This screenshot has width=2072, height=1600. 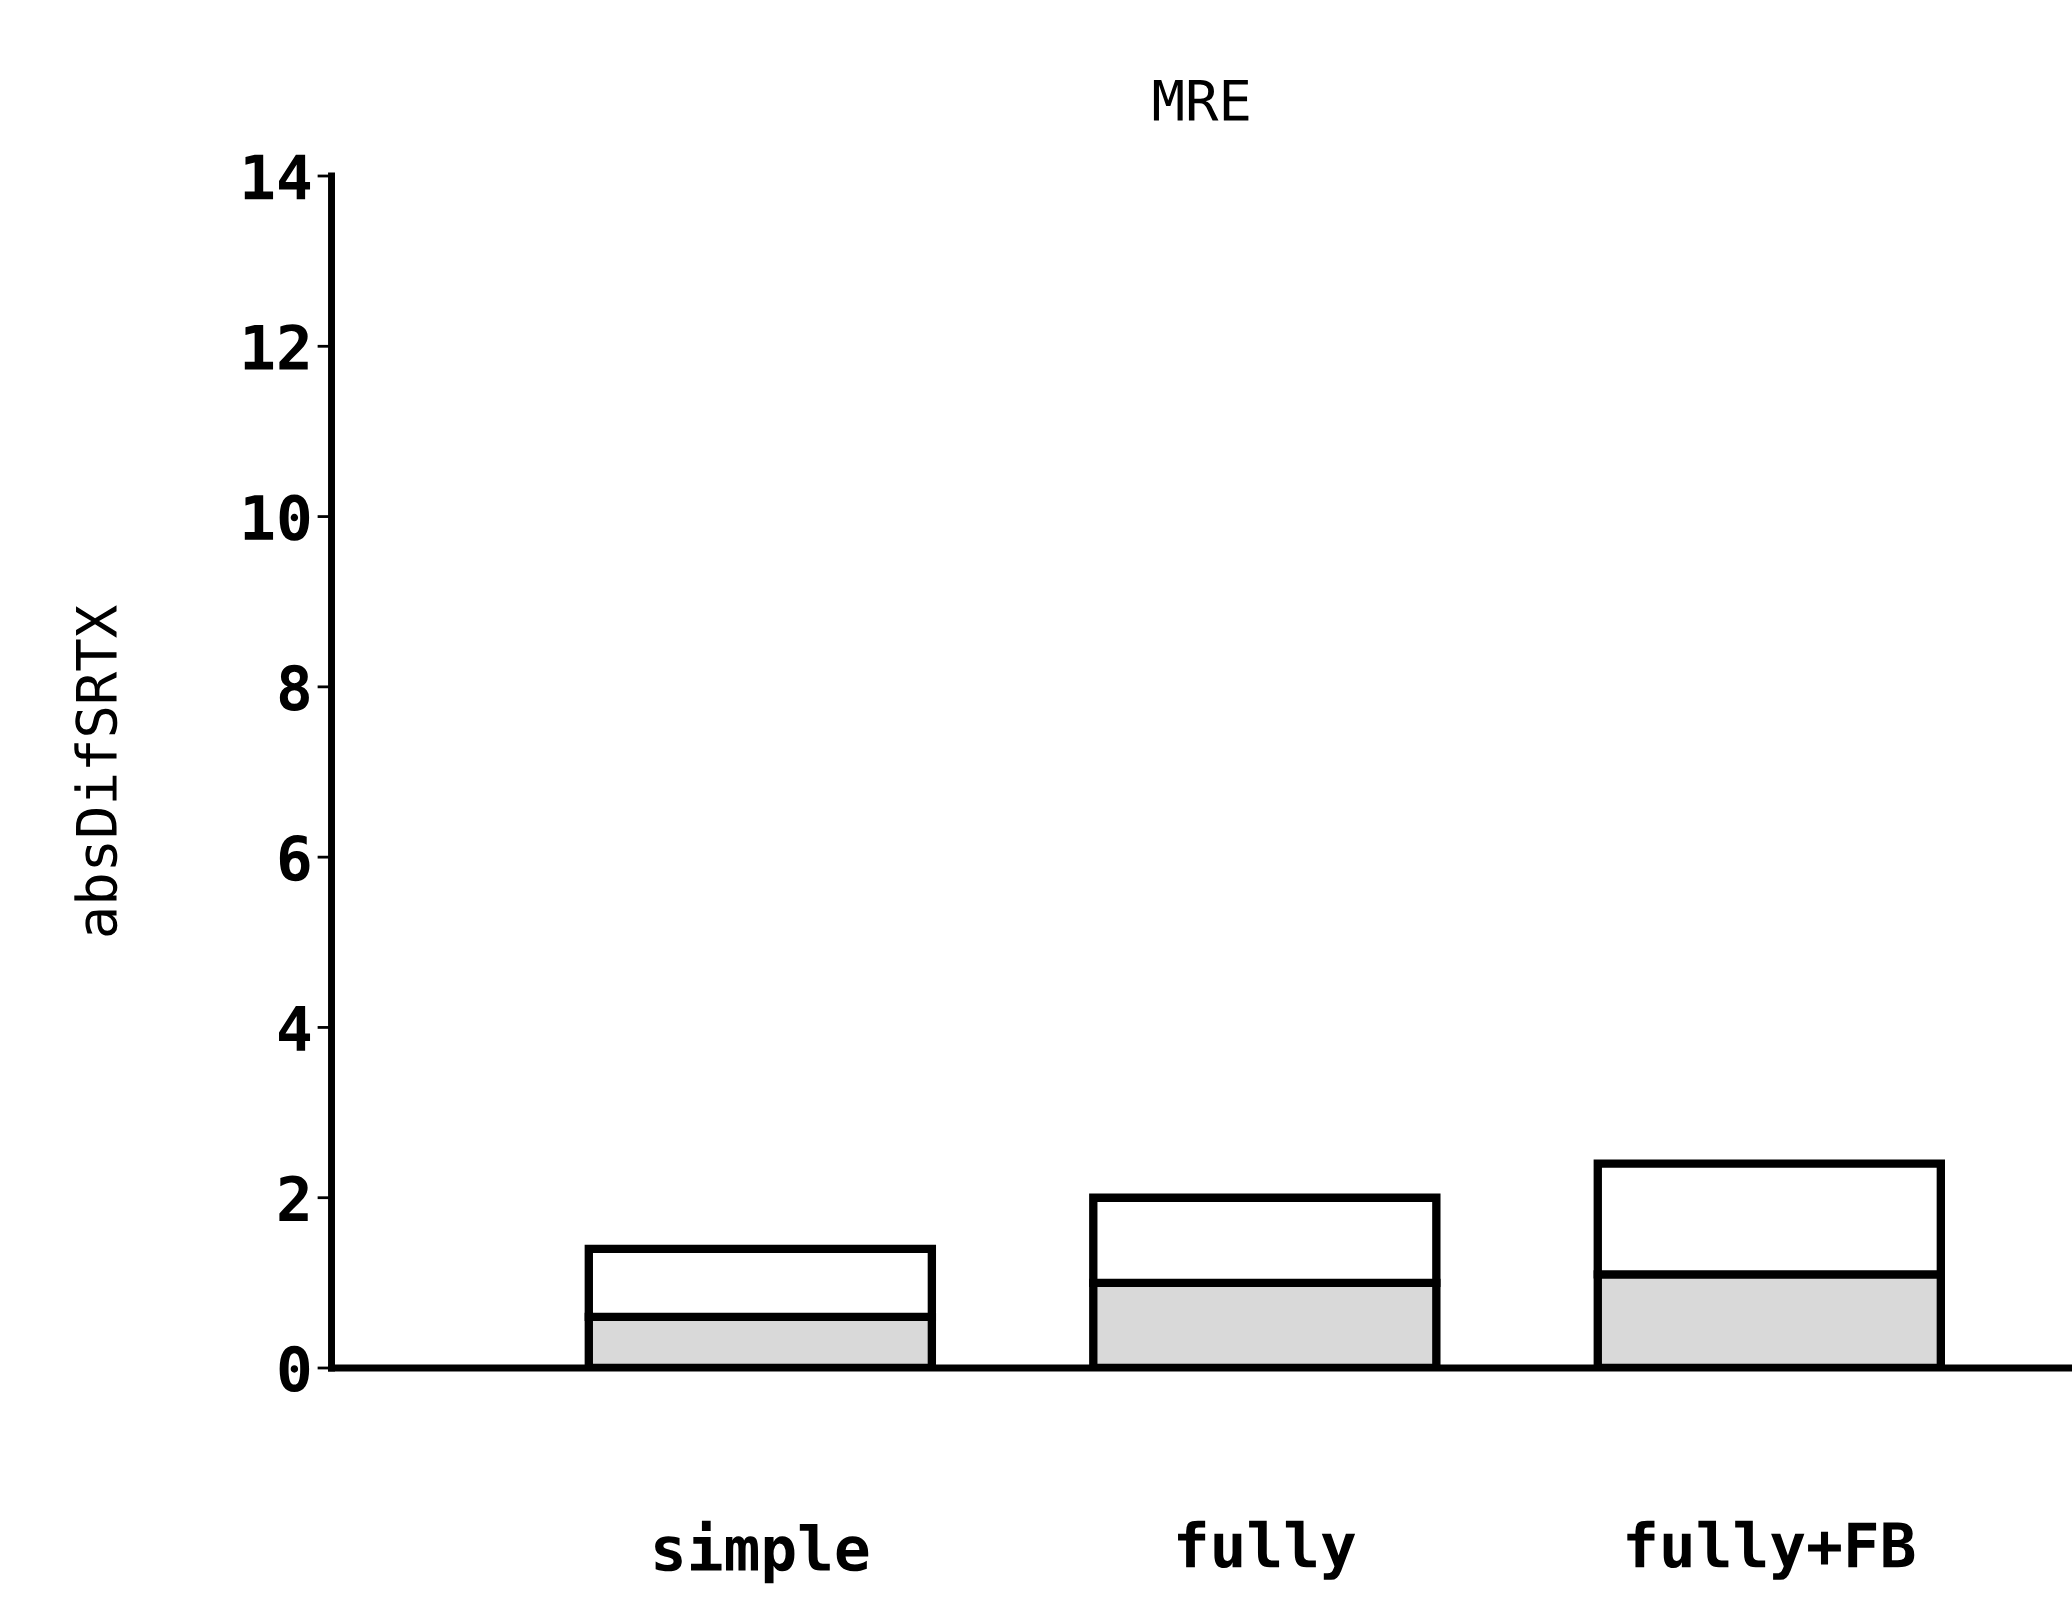 I want to click on x-tick-label: fully, so click(x=1267, y=1550).